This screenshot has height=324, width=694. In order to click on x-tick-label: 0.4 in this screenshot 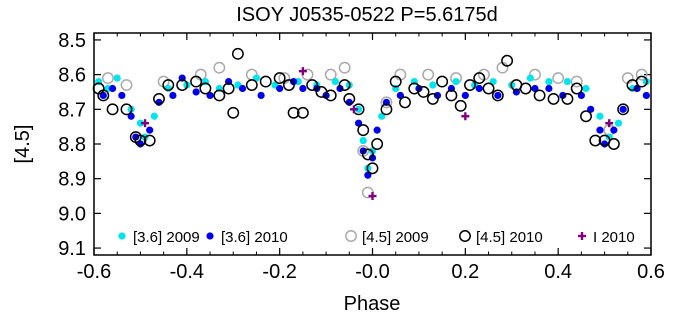, I will do `click(558, 272)`.